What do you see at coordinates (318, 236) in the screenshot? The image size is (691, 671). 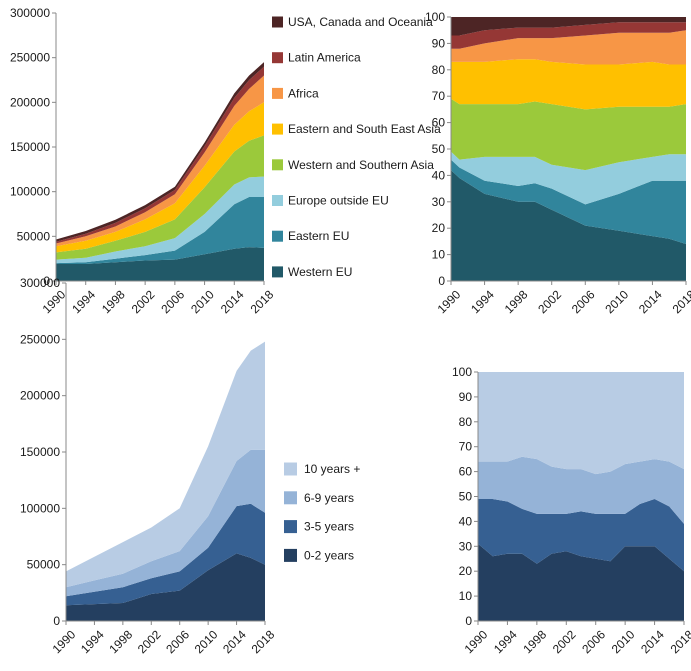 I see `legend-label-eastern-eu: Eastern EU` at bounding box center [318, 236].